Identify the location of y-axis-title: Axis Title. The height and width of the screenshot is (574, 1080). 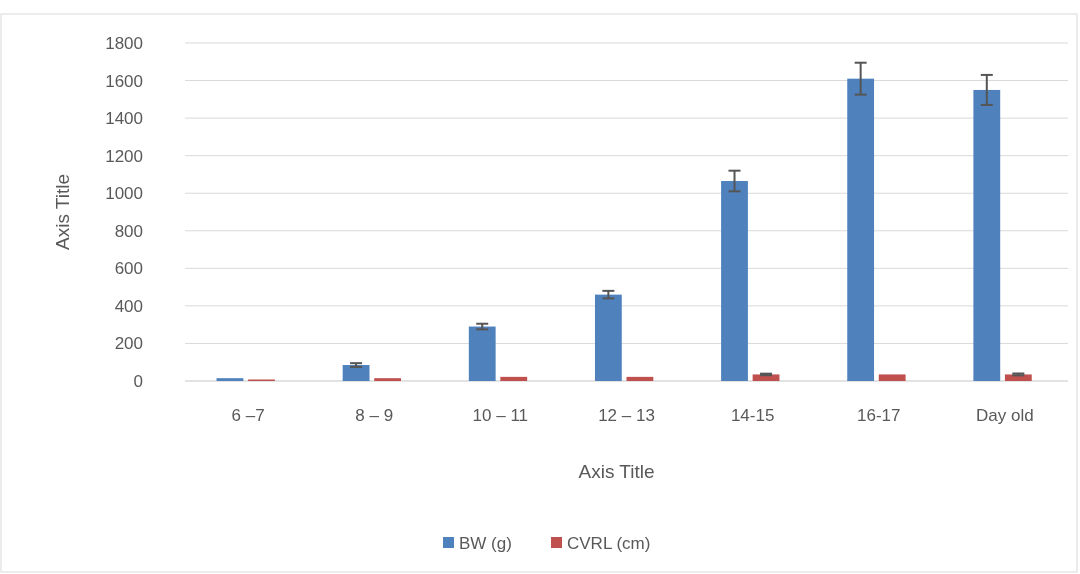
(62, 212).